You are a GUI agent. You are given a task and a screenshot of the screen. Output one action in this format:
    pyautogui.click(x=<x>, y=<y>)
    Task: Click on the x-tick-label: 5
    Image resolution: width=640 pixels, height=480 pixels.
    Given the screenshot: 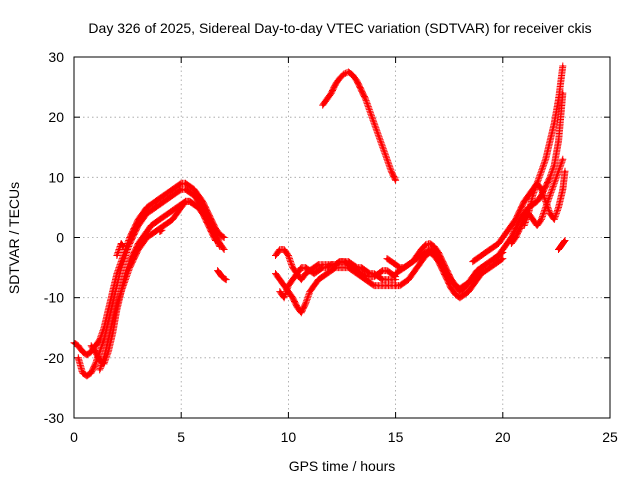 What is the action you would take?
    pyautogui.click(x=181, y=437)
    